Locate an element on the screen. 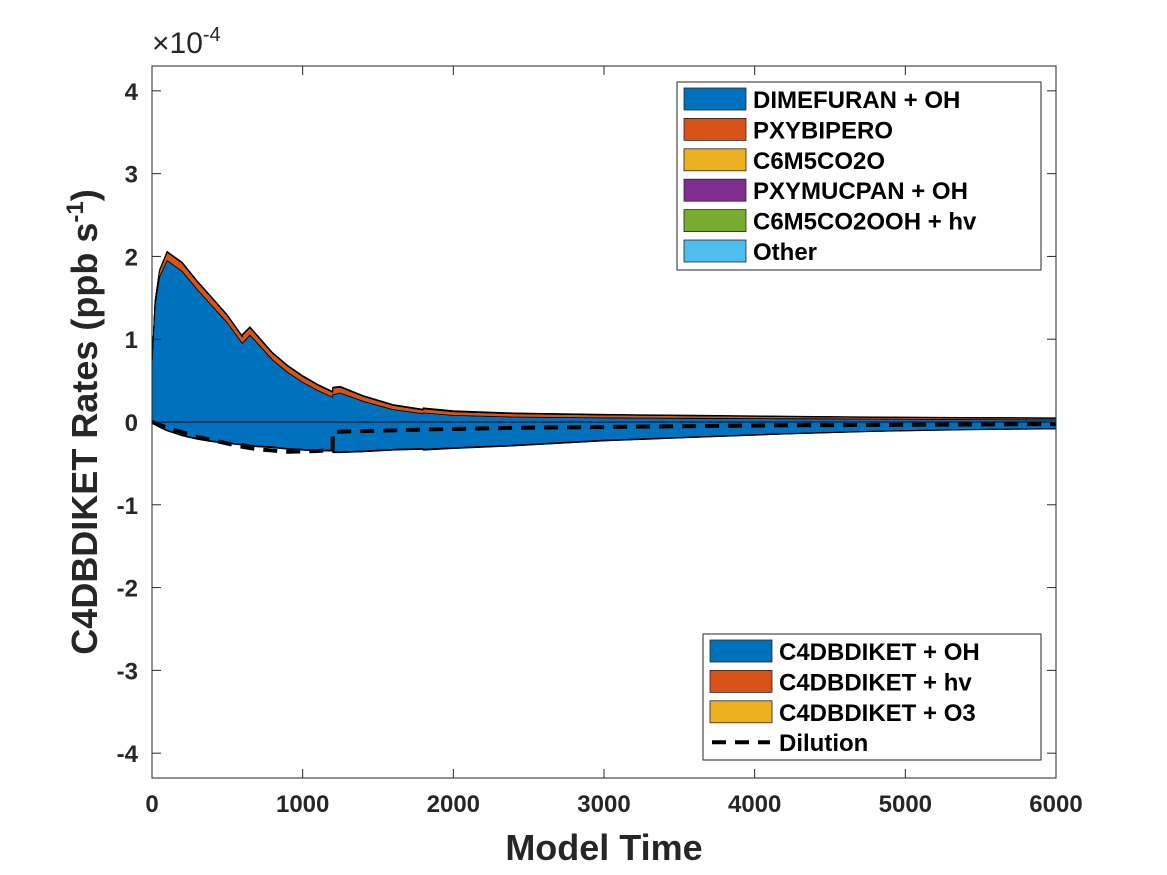 Image resolution: width=1167 pixels, height=875 pixels. y-tick-label: -4 is located at coordinates (128, 754).